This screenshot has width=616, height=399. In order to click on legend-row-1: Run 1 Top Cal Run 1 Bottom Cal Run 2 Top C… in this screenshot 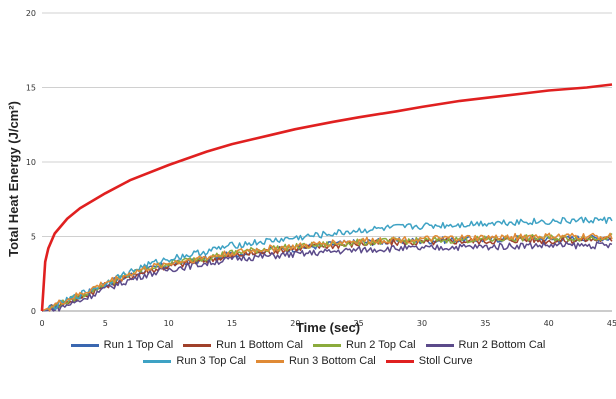, I will do `click(308, 345)`.